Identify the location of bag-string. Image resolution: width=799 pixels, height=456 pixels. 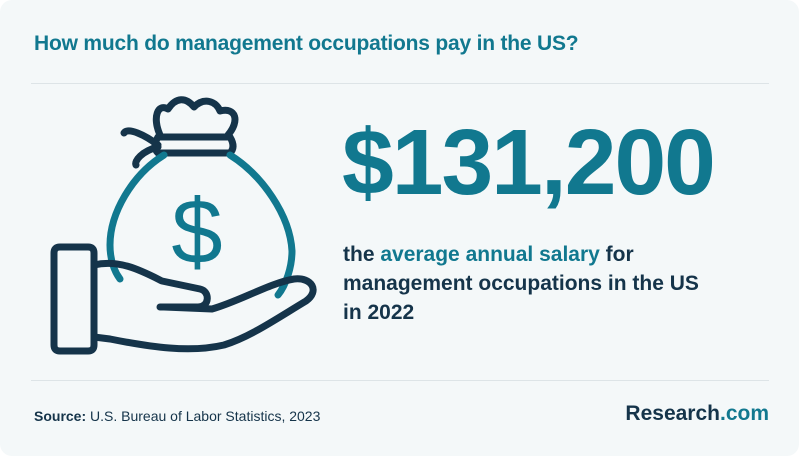
(141, 148).